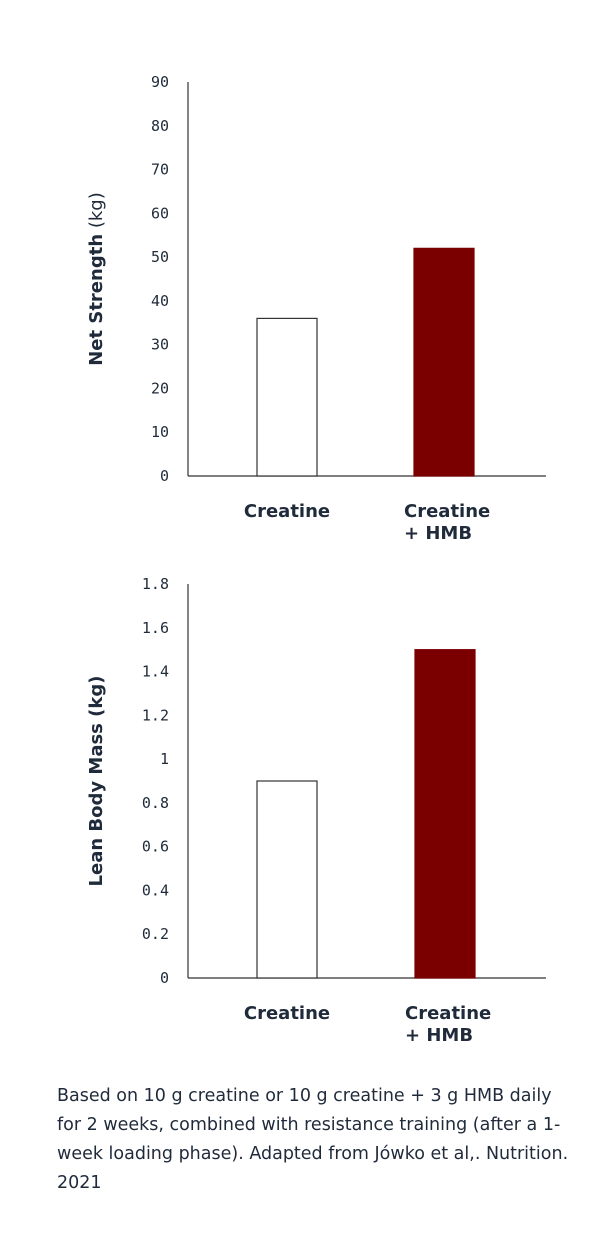 The image size is (609, 1258). I want to click on chart2-y-tick-label: 0.4, so click(155, 890).